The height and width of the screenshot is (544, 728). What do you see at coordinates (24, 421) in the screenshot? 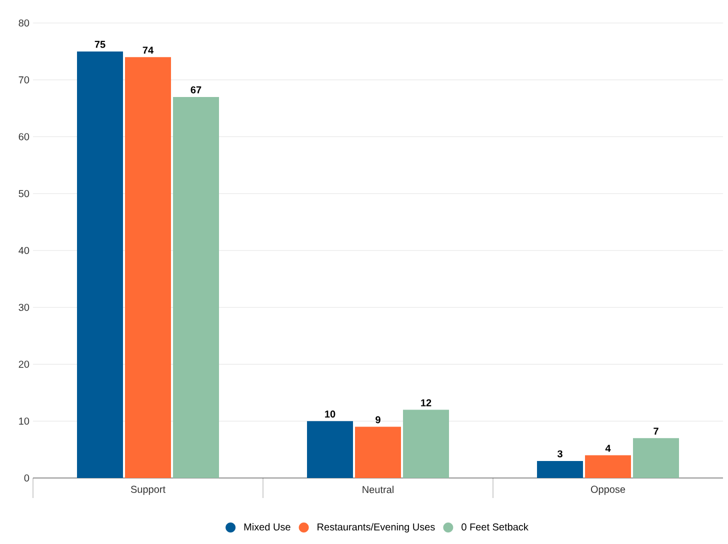
I see `y-tick-label: 10` at bounding box center [24, 421].